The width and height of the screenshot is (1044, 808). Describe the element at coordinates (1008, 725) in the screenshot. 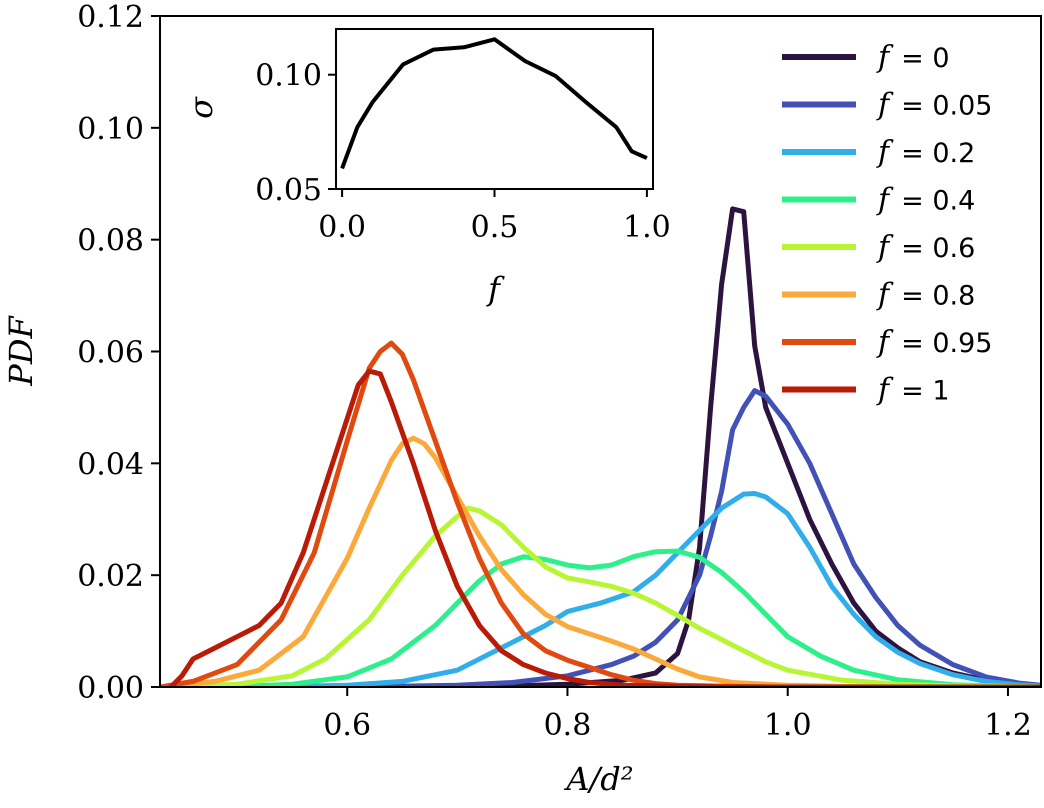

I see `x-tick-label: 1.2` at that location.